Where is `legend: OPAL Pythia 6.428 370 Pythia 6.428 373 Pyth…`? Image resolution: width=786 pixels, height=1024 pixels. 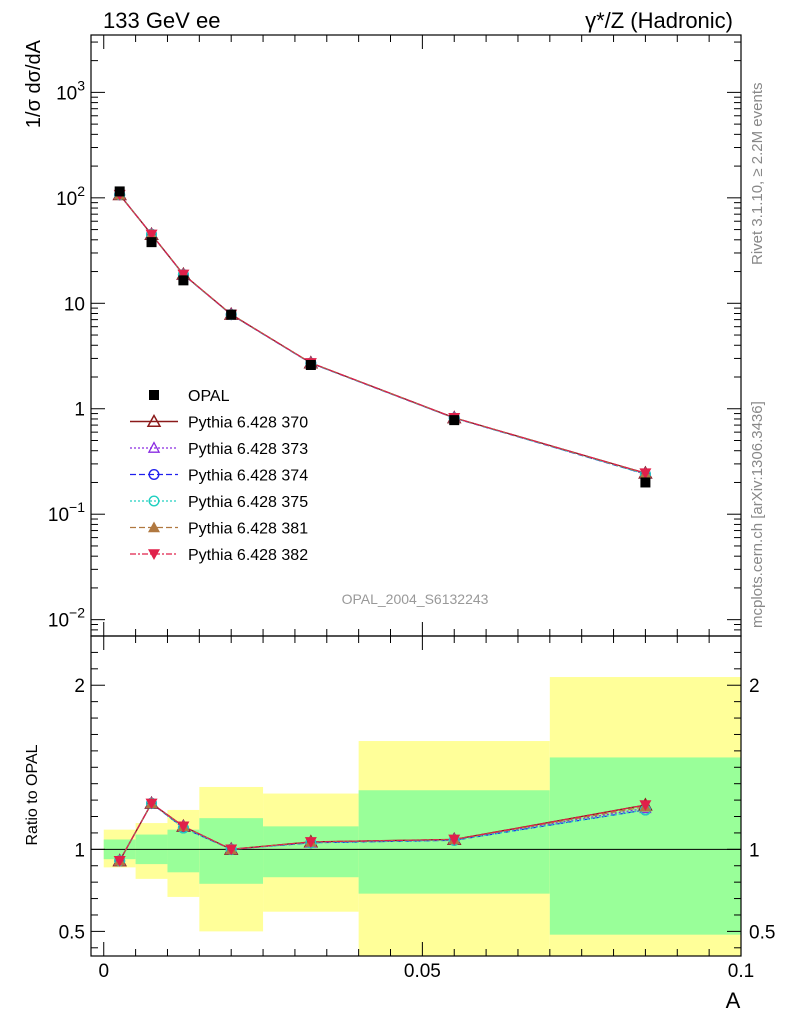
legend: OPAL Pythia 6.428 370 Pythia 6.428 373 Pyth… is located at coordinates (219, 476).